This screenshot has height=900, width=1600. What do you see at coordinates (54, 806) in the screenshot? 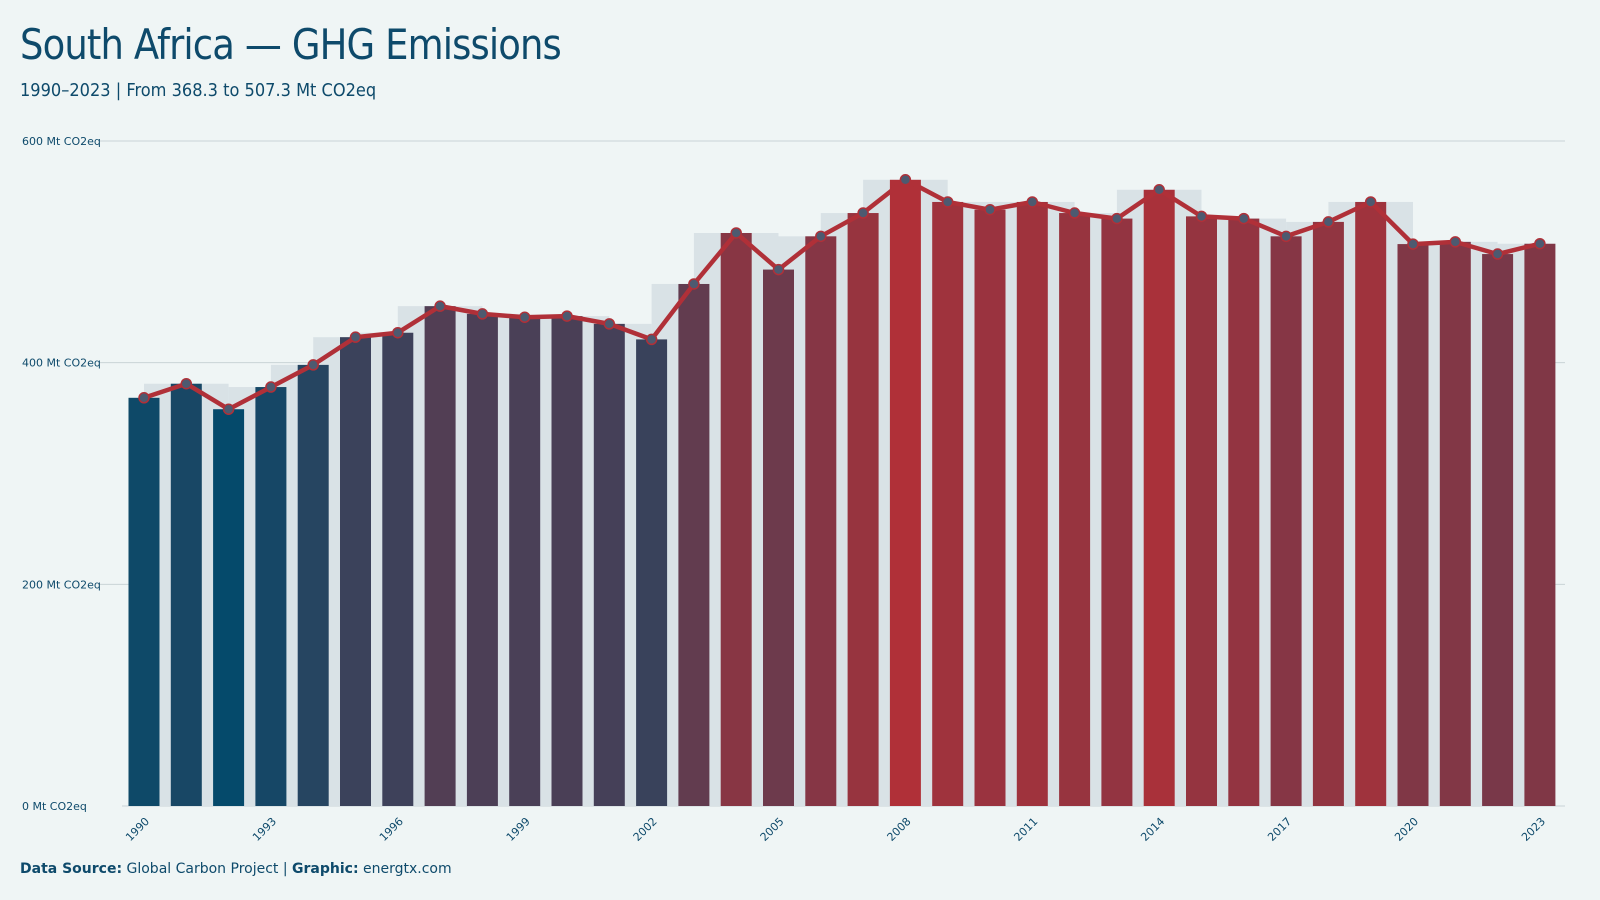
I see `y-tick-label: 0 Mt CO2eq` at bounding box center [54, 806].